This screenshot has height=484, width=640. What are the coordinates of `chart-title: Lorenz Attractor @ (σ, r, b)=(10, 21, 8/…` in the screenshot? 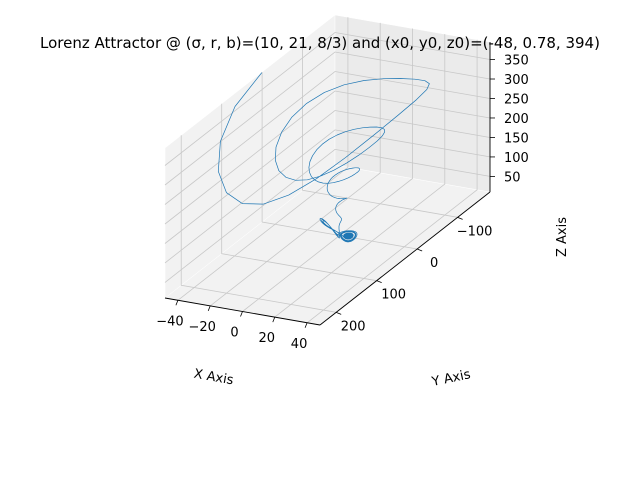 It's located at (320, 43).